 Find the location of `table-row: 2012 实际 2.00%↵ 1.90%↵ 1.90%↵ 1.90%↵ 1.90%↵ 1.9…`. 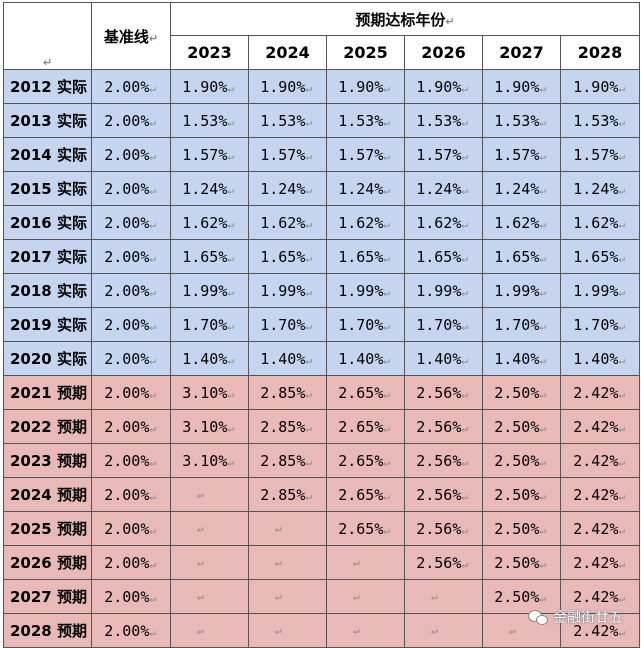

table-row: 2012 实际 2.00%↵ 1.90%↵ 1.90%↵ 1.90%↵ 1.90%↵ 1.9… is located at coordinates (322, 86).